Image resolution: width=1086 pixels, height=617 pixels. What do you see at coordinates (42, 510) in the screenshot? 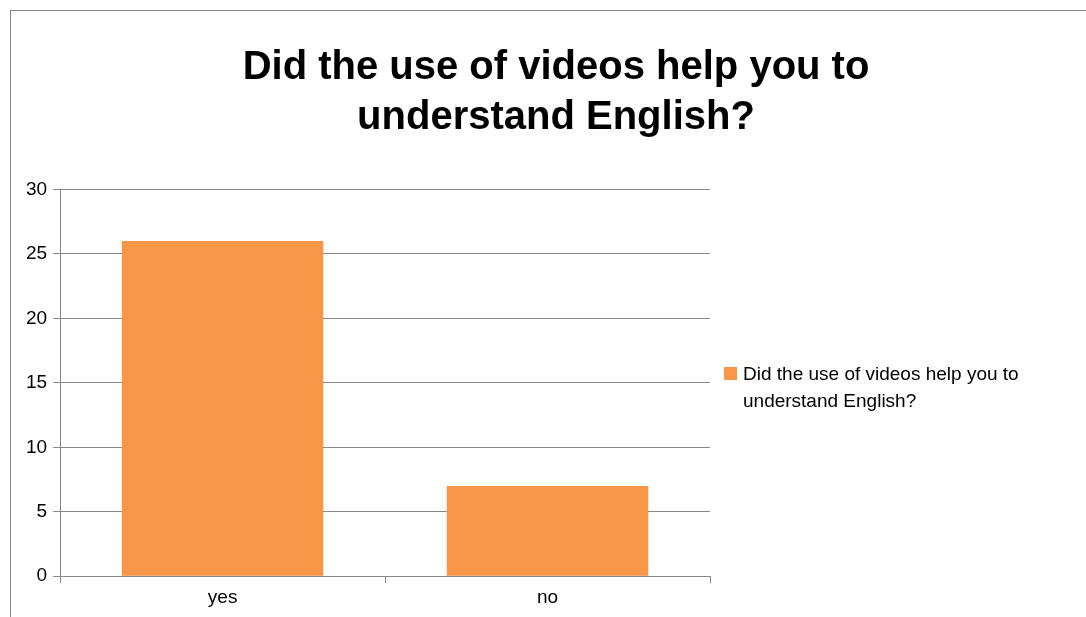
I see `y-tick-label: 5` at bounding box center [42, 510].